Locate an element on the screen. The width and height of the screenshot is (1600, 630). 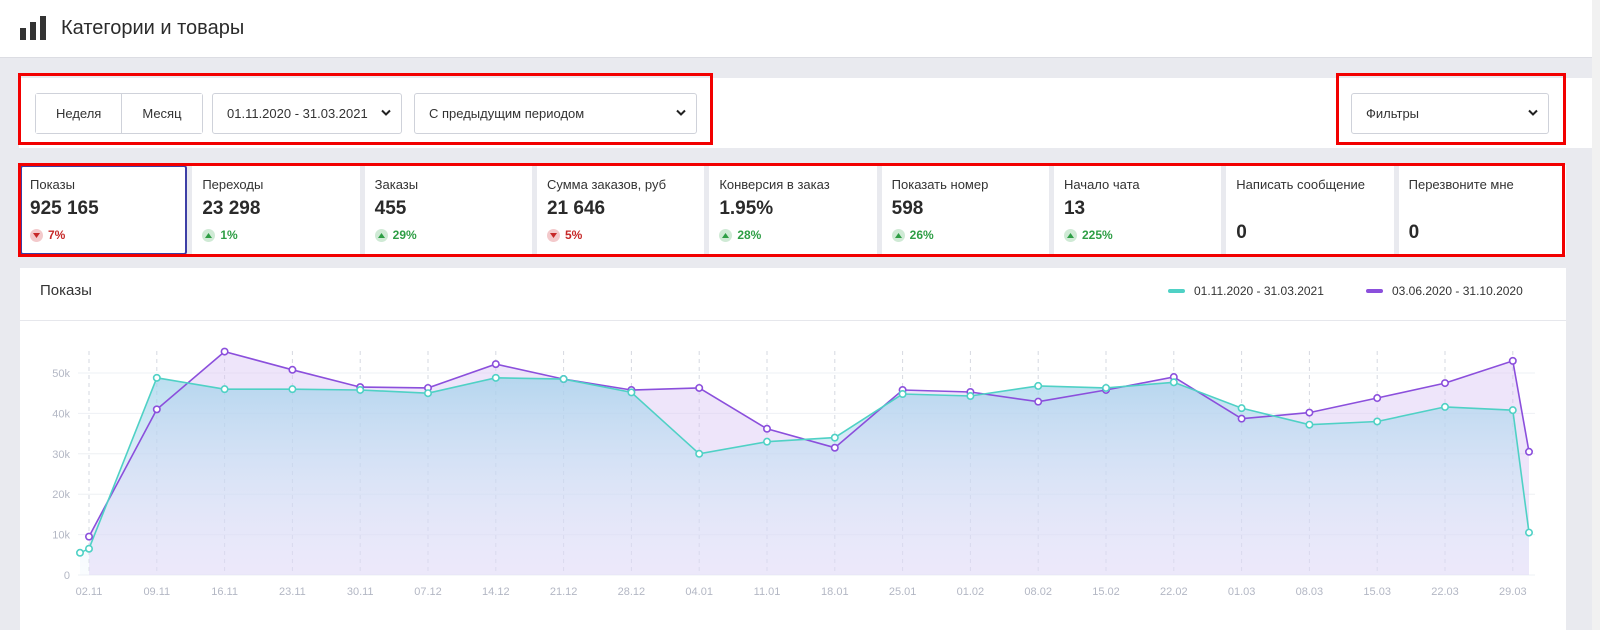
legend-swatch-current is located at coordinates (1176, 291).